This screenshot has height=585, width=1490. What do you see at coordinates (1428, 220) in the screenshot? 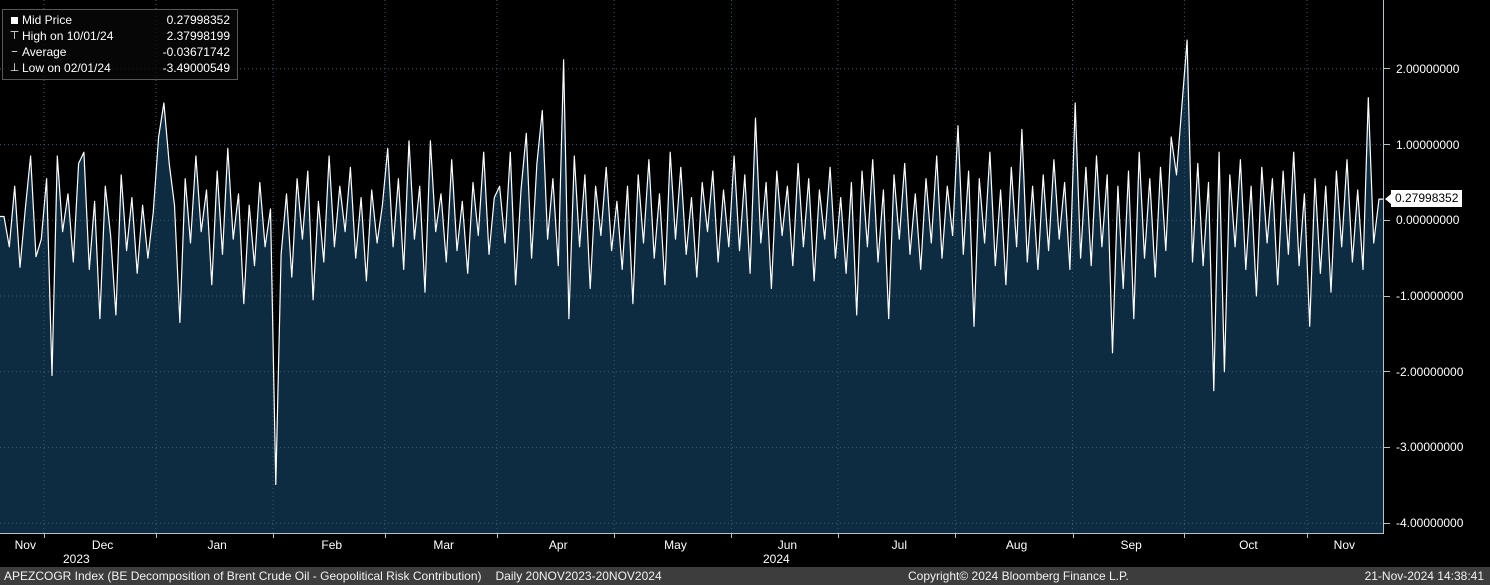
I see `y-axis-label: 0.00000000` at bounding box center [1428, 220].